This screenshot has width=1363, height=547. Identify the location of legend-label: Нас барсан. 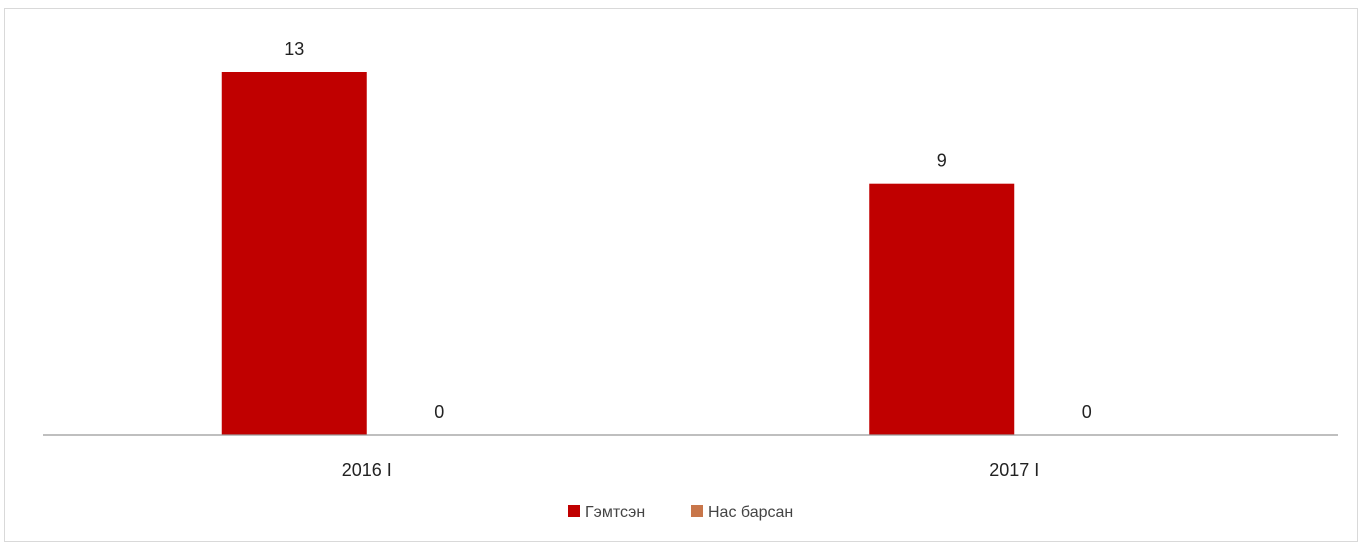
(750, 512).